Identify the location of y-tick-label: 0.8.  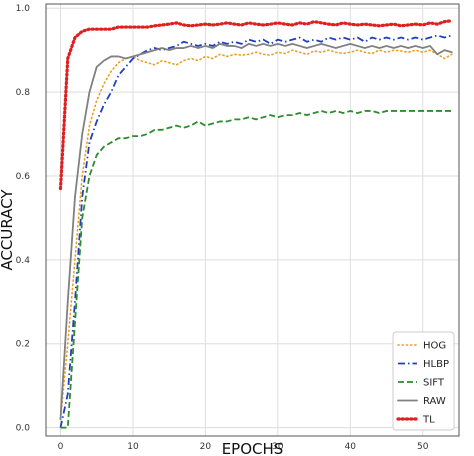
(23, 93).